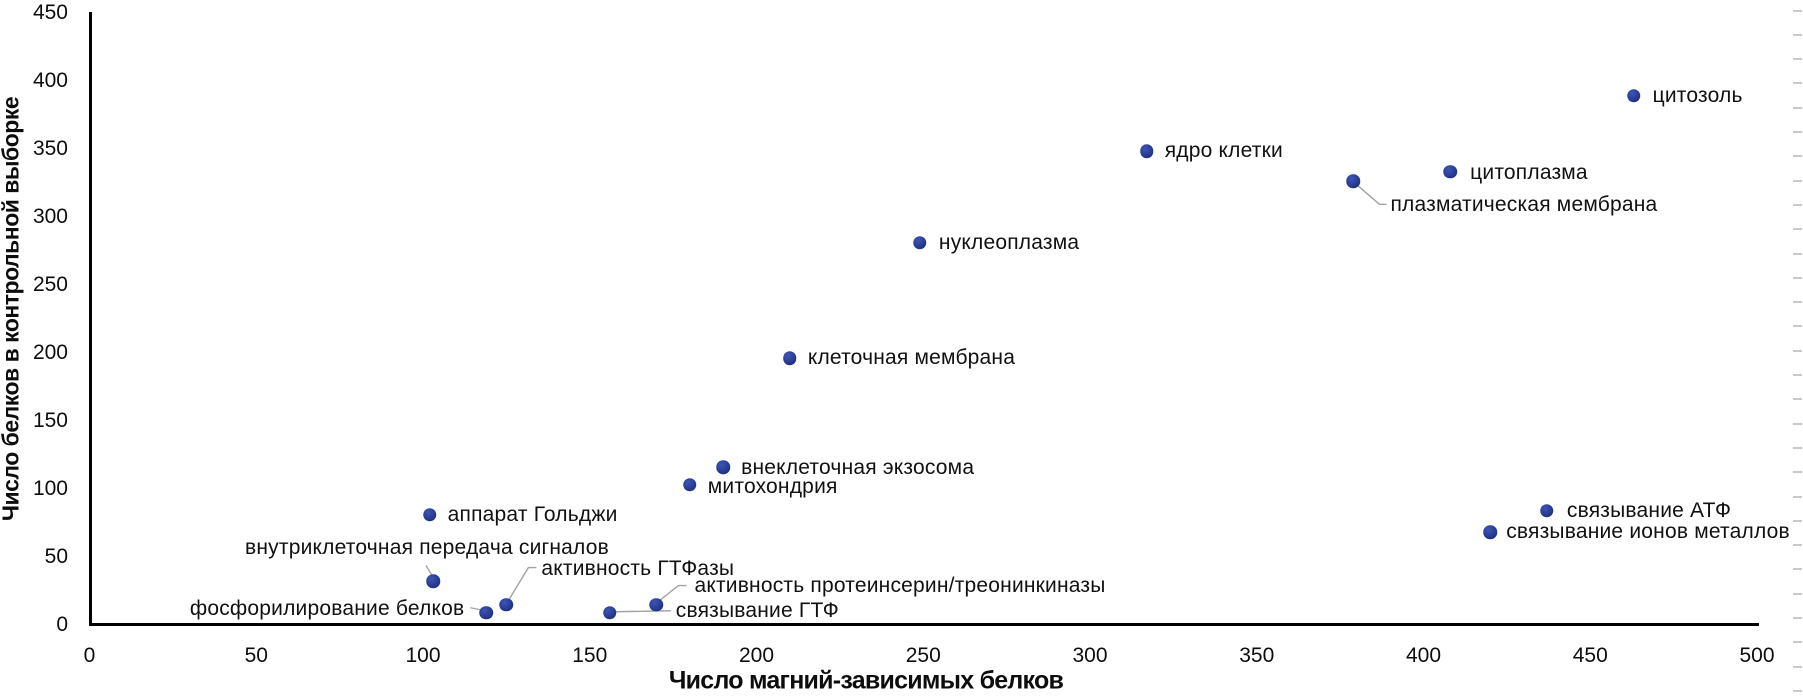 The image size is (1803, 696). Describe the element at coordinates (90, 319) in the screenshot. I see `y-axis-line` at that location.